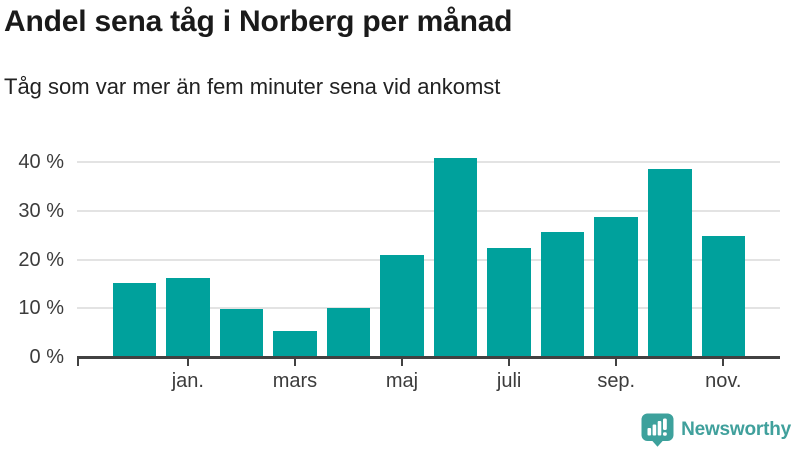 This screenshot has height=450, width=800. Describe the element at coordinates (616, 381) in the screenshot. I see `x-axis-tick-label-sep.: sep.` at that location.